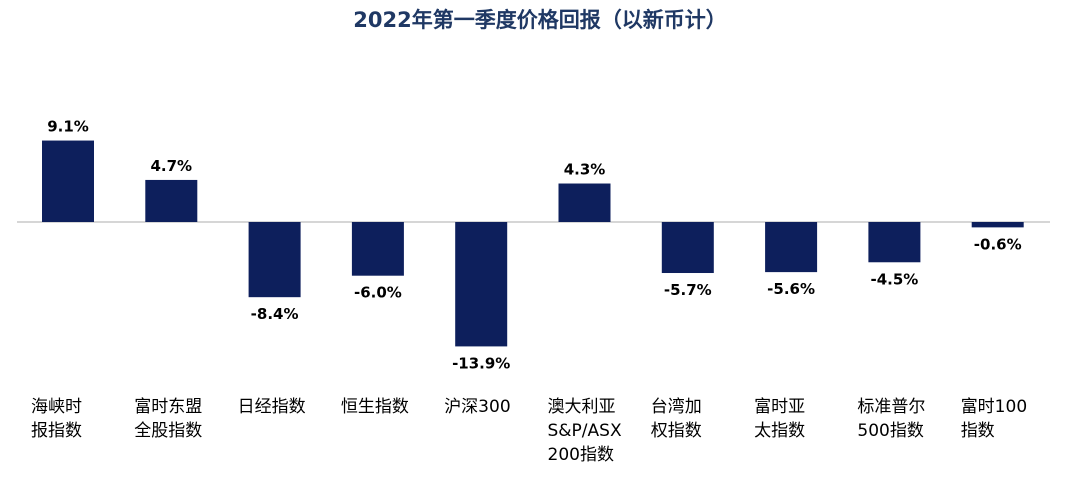 The image size is (1080, 504). Describe the element at coordinates (779, 431) in the screenshot. I see `category-label-7-line-1: 太指数` at that location.